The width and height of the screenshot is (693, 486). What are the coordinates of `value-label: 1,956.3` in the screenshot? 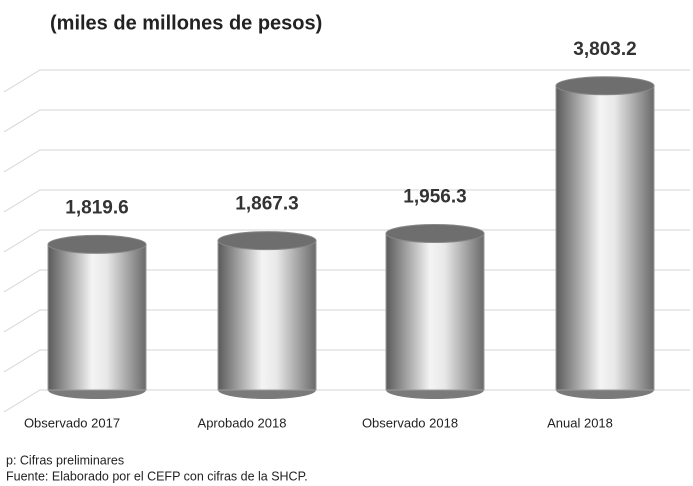 It's located at (434, 197).